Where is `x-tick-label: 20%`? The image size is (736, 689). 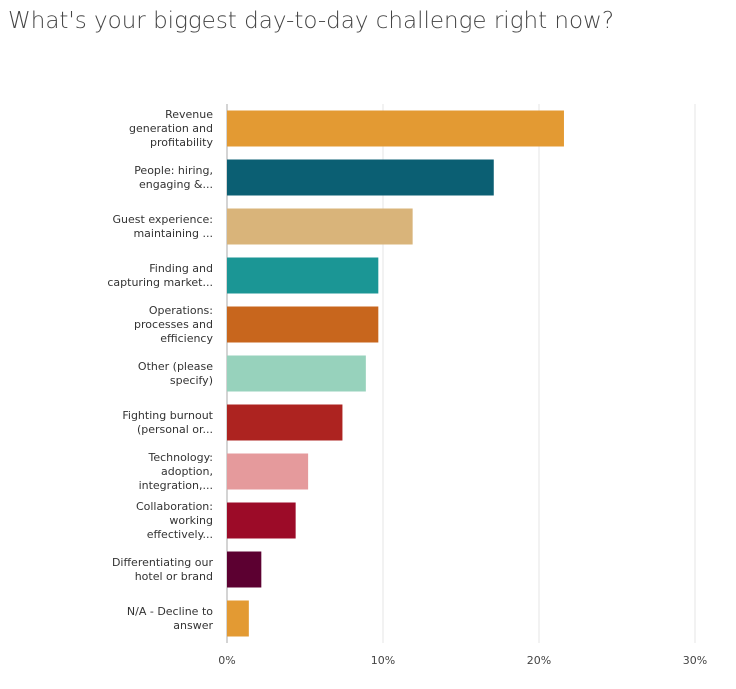 x-tick-label: 20% is located at coordinates (539, 660).